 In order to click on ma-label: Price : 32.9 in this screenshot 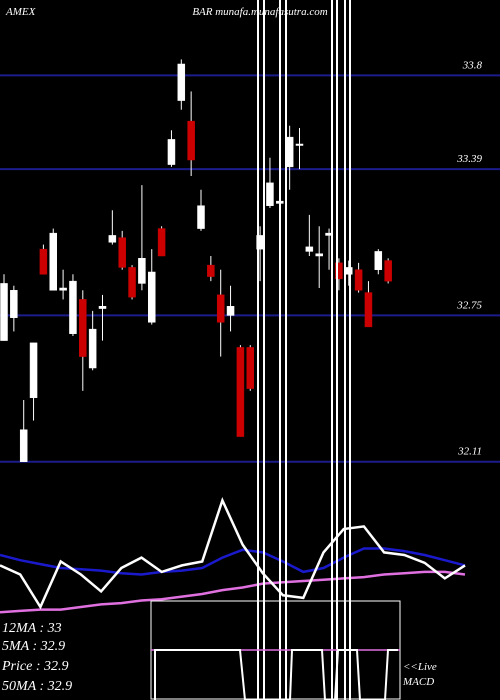, I will do `click(34, 666)`.